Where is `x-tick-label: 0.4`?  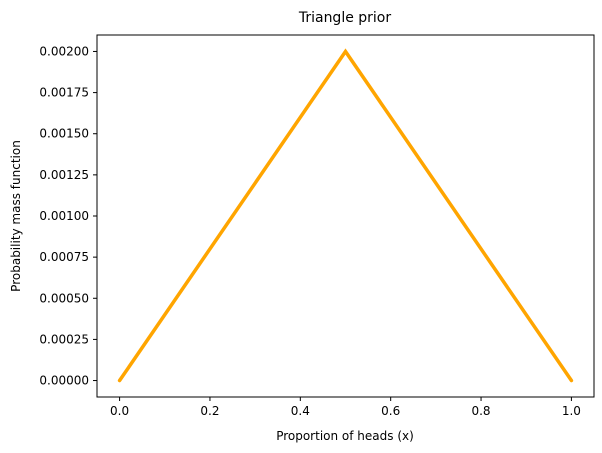
x-tick-label: 0.4 is located at coordinates (300, 411).